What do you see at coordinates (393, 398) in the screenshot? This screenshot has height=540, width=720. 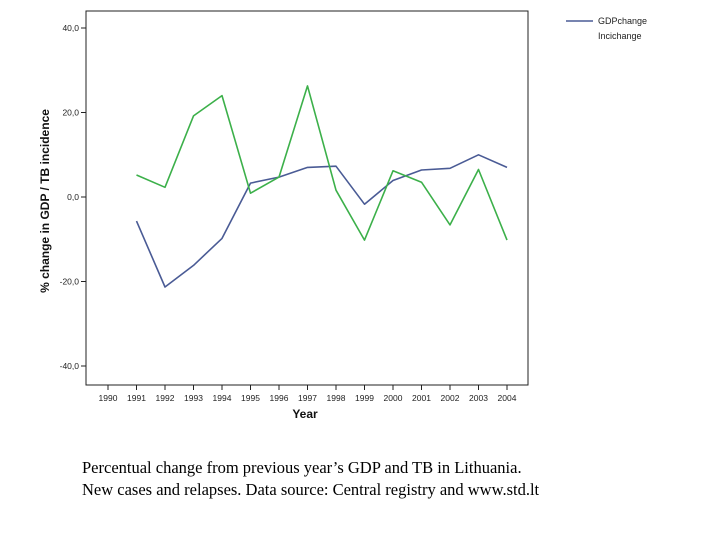 I see `x-tick-label: 2000` at bounding box center [393, 398].